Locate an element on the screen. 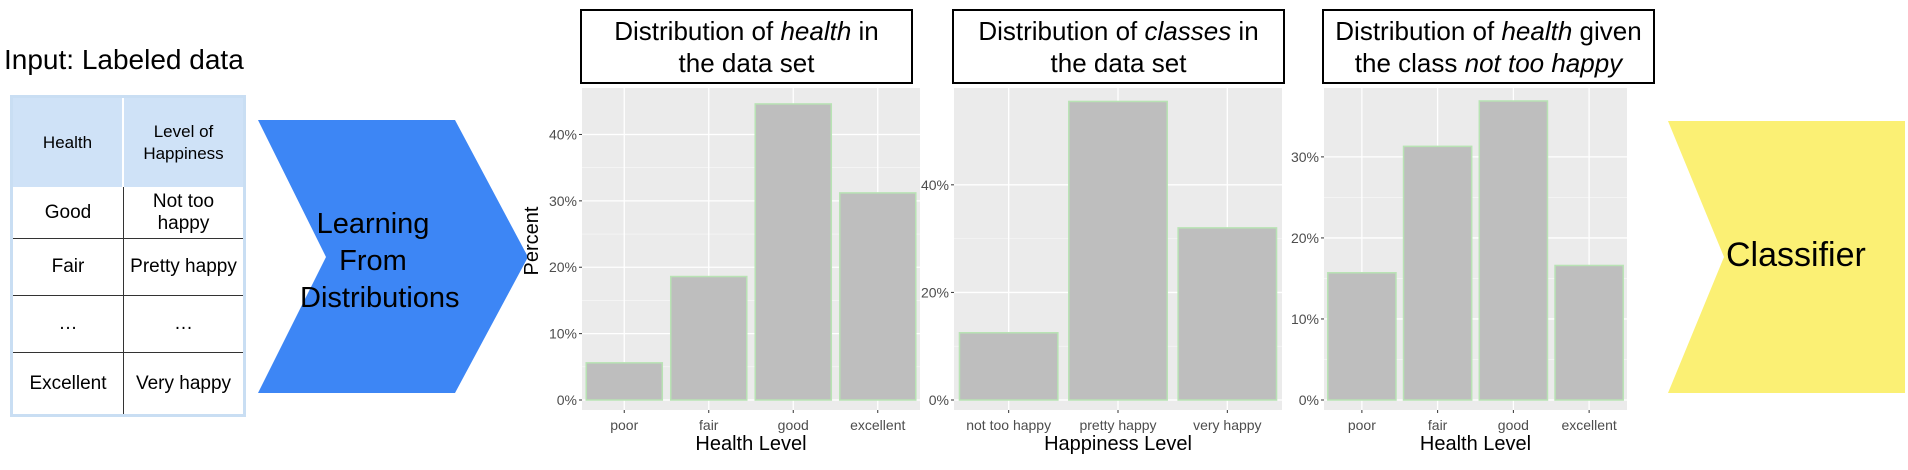 The width and height of the screenshot is (1908, 470). learning-label-line: Learning is located at coordinates (373, 224).